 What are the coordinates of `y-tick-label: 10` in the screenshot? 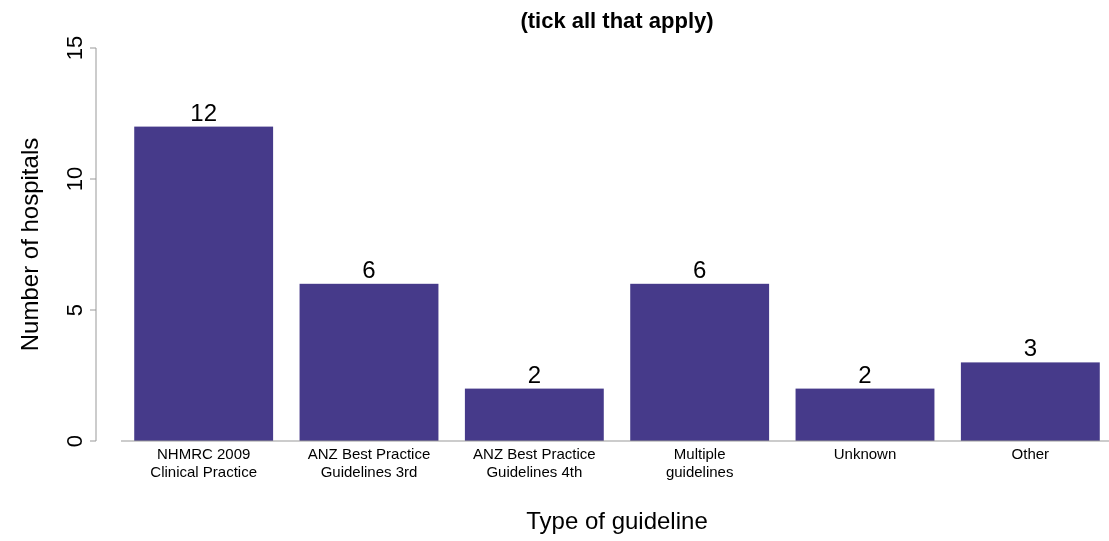 It's located at (74, 179).